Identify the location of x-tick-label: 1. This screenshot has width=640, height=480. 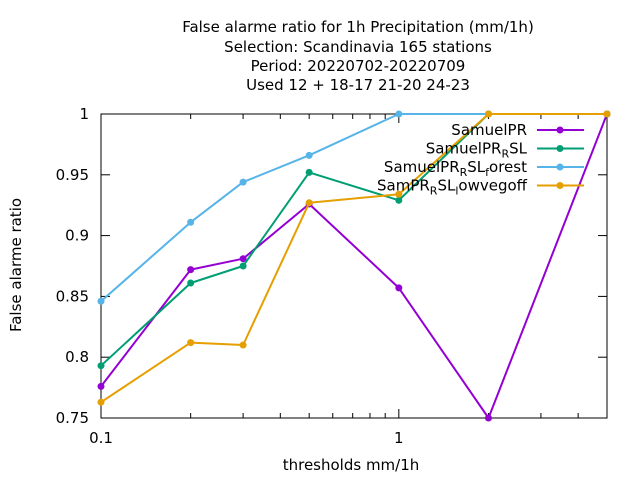
(399, 438).